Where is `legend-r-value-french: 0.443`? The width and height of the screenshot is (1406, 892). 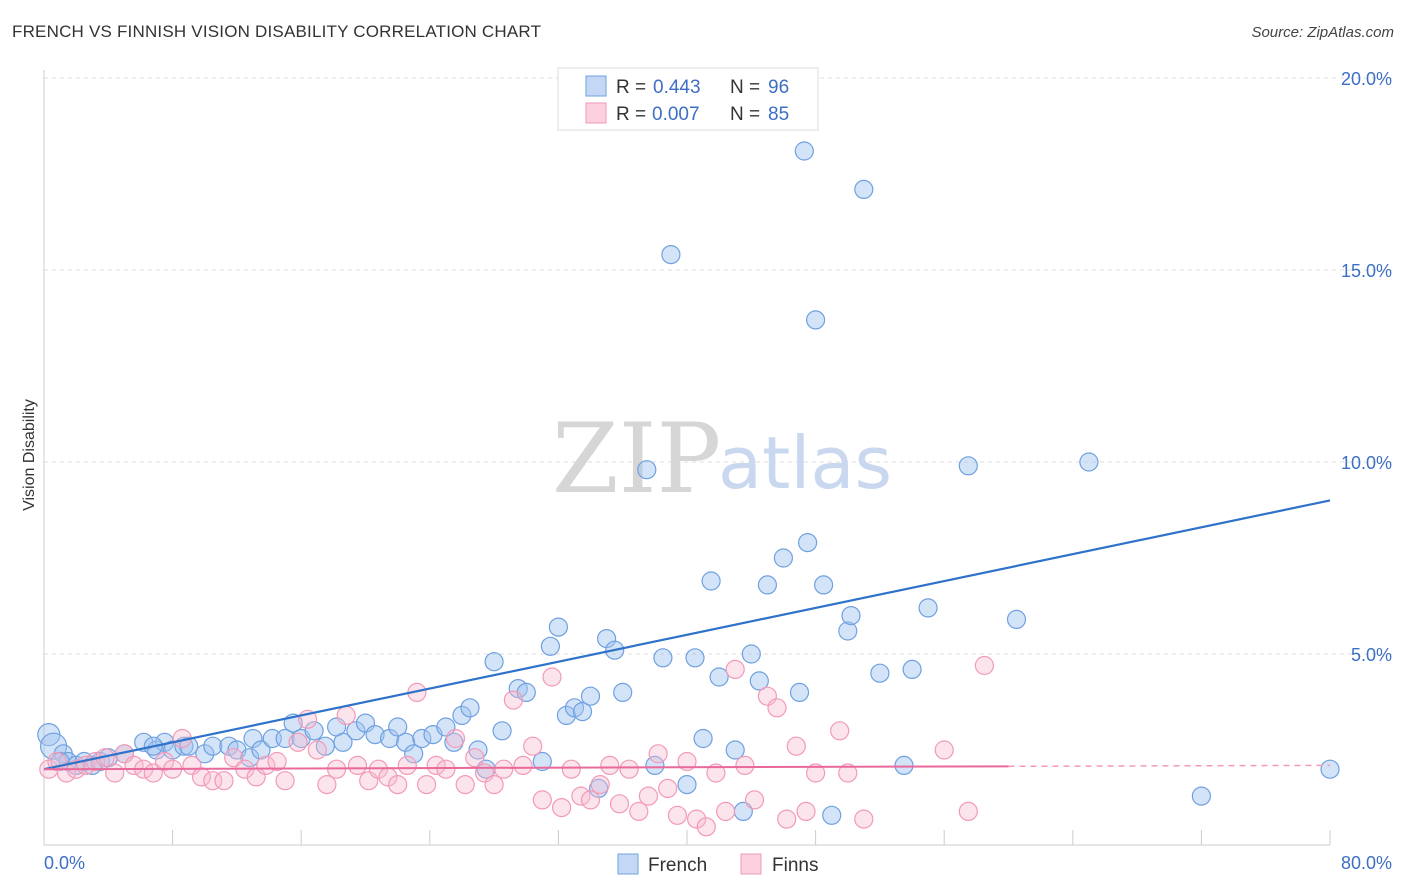 legend-r-value-french: 0.443 is located at coordinates (677, 87).